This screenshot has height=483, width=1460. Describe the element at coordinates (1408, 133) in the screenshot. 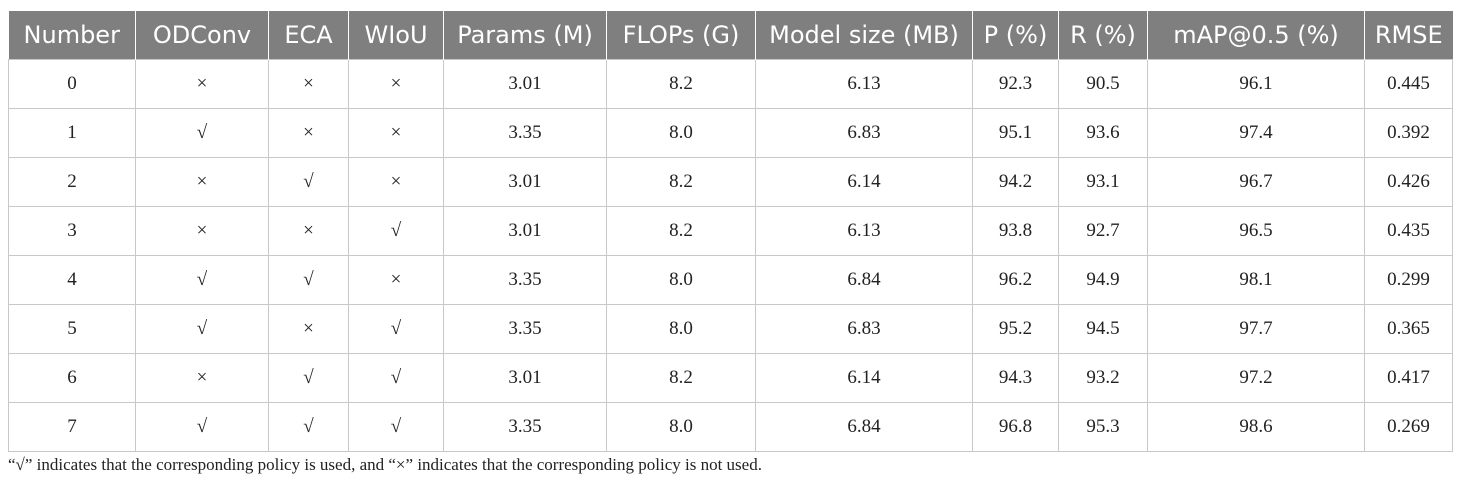

I see `cell-rmse: 0.392` at that location.